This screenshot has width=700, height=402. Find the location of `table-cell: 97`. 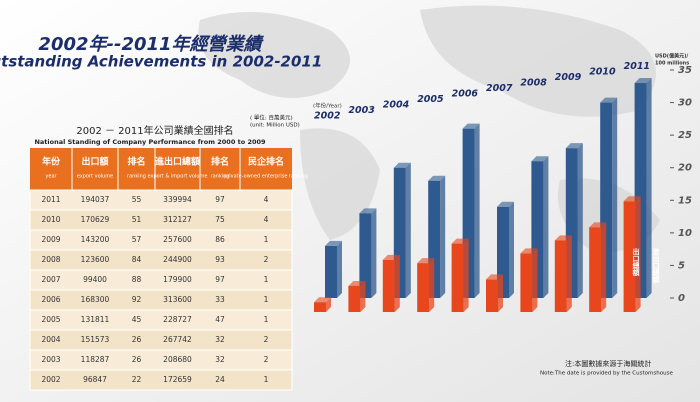

table-cell: 97 is located at coordinates (220, 279).